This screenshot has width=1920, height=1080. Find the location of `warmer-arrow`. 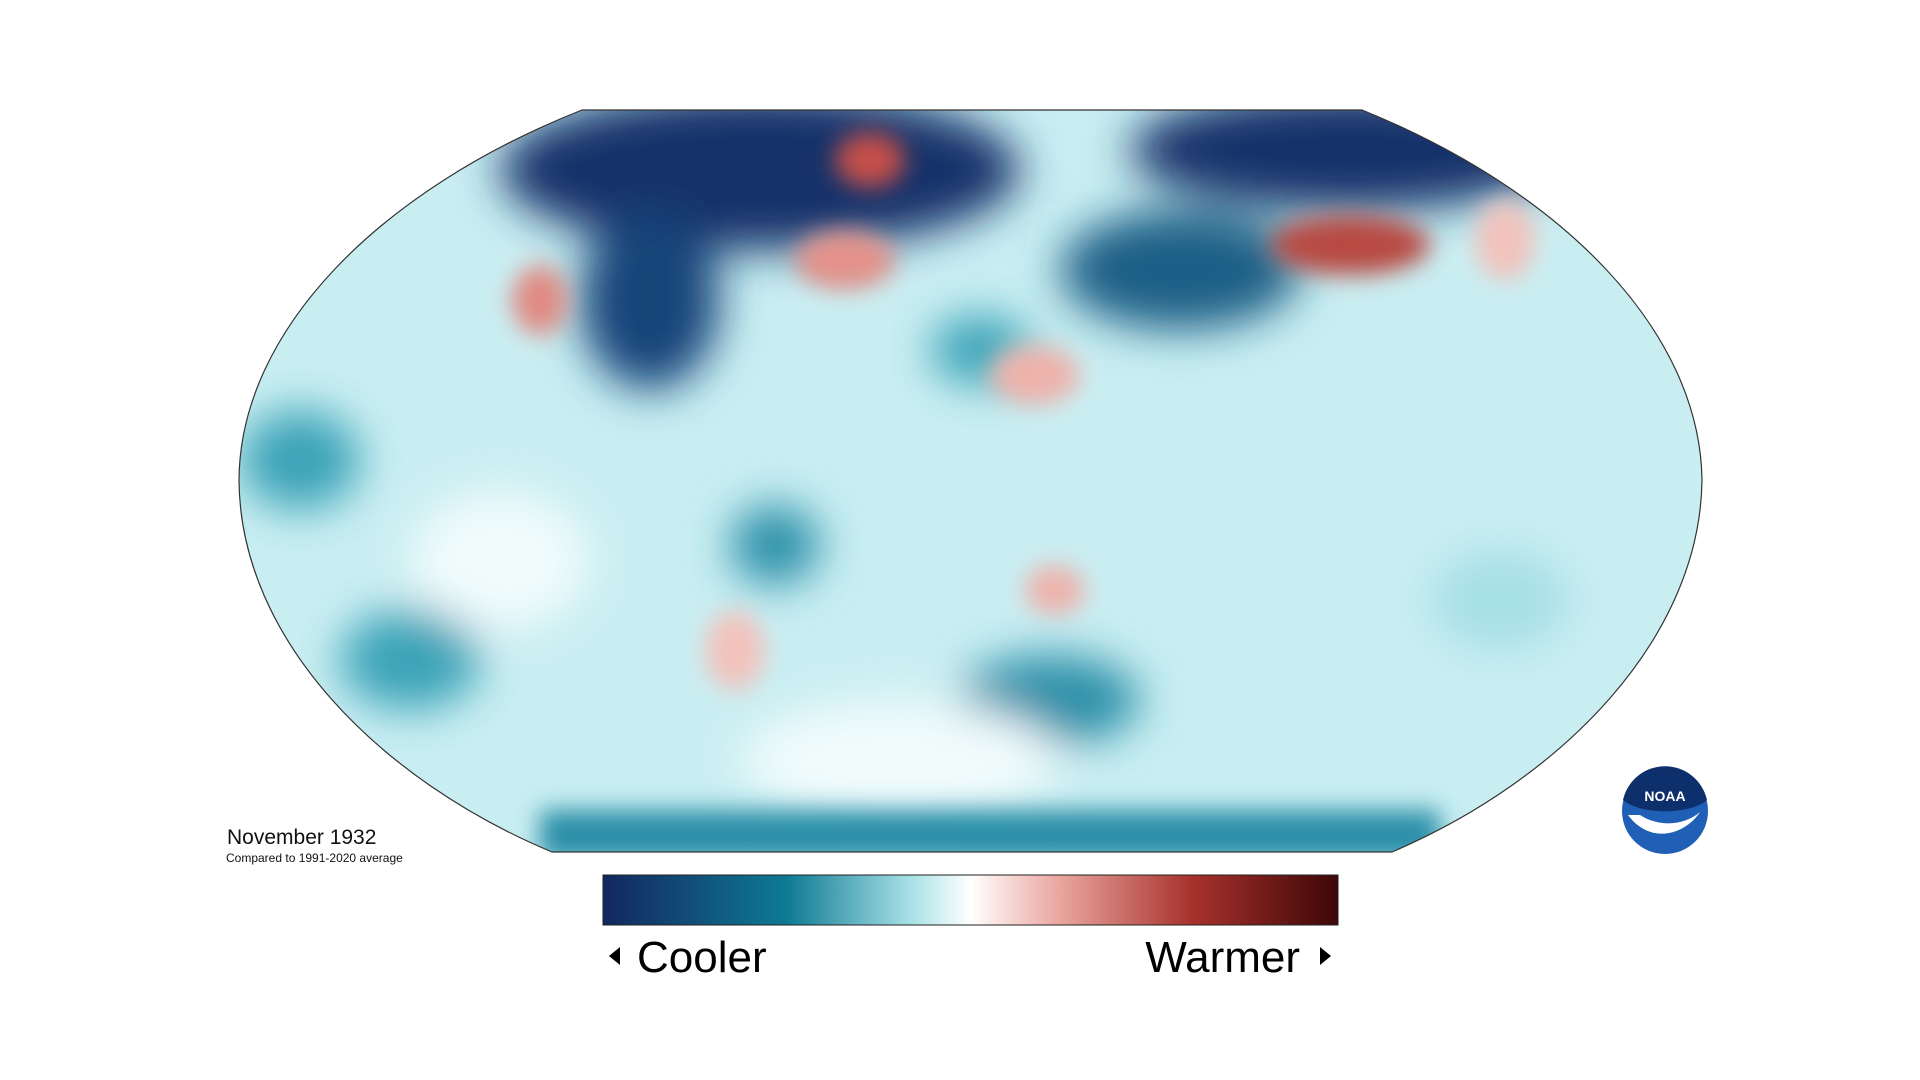

warmer-arrow is located at coordinates (1325, 956).